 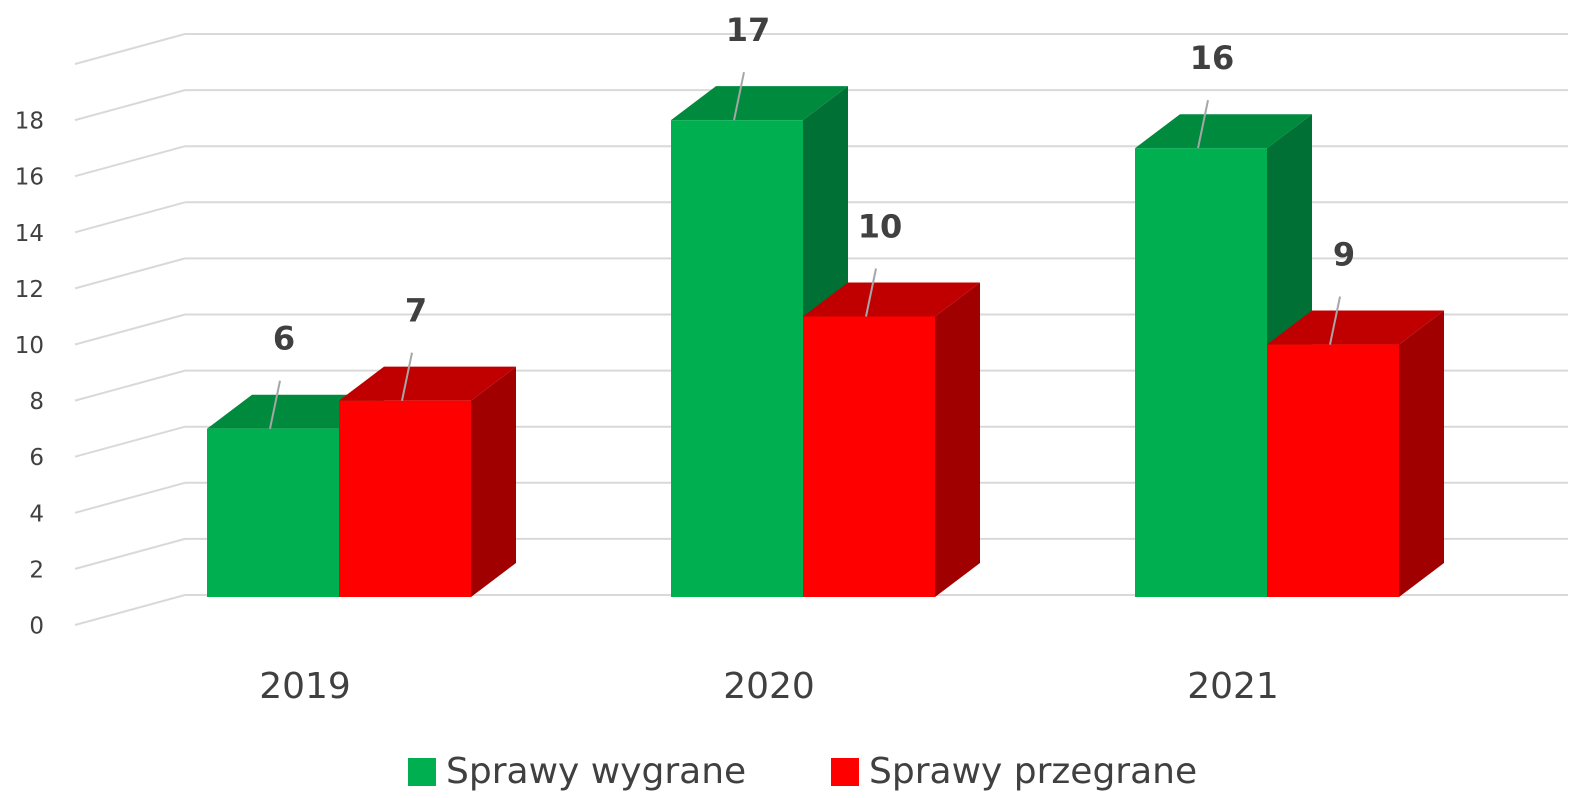 I want to click on legend-label: Sprawy przegrane, so click(x=1033, y=771).